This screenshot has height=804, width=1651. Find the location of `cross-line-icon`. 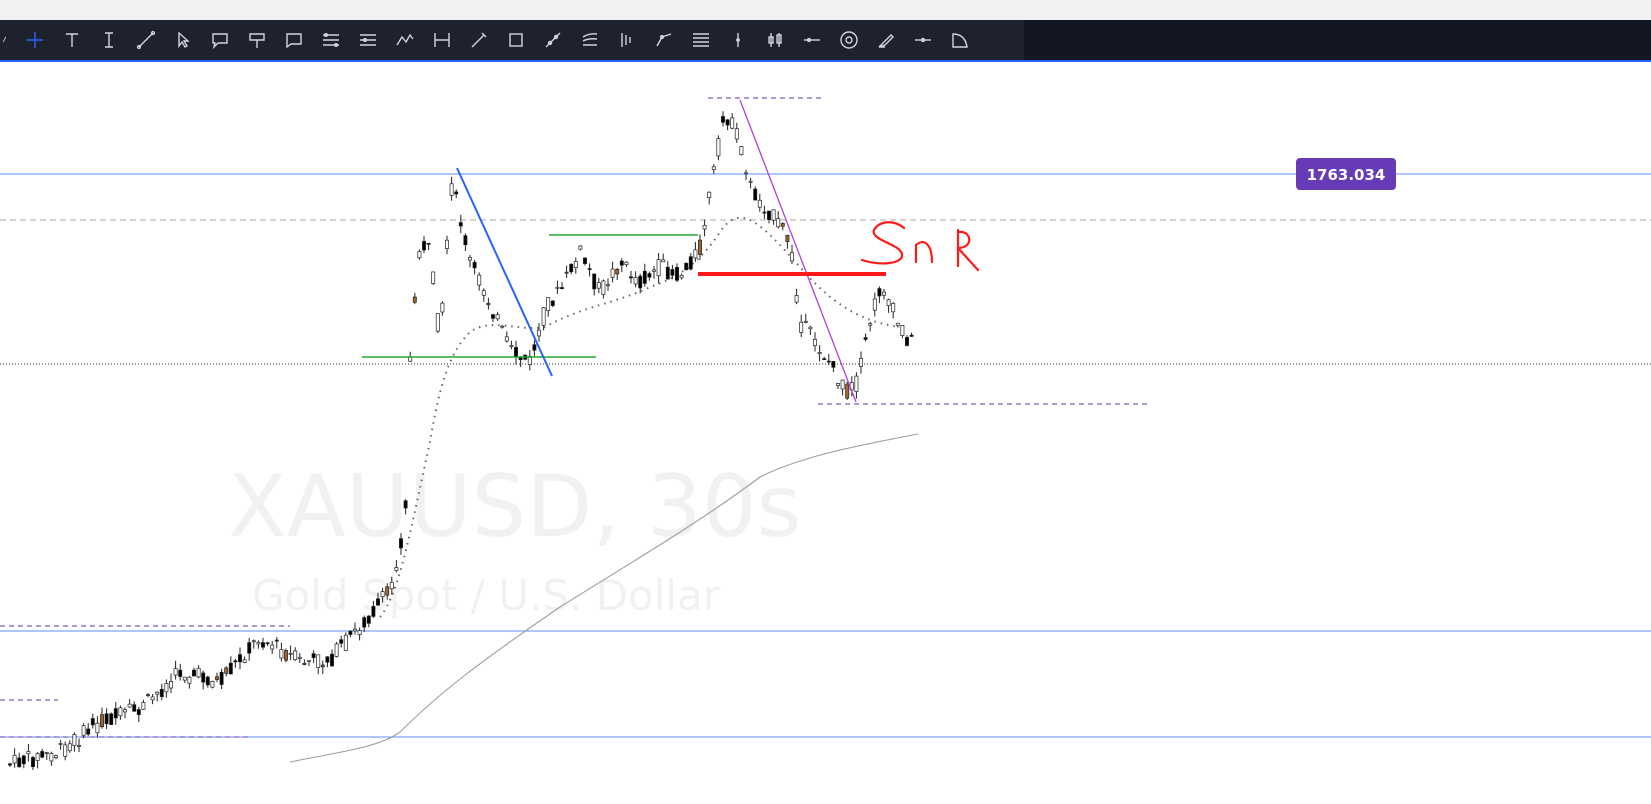

cross-line-icon is located at coordinates (922, 40).